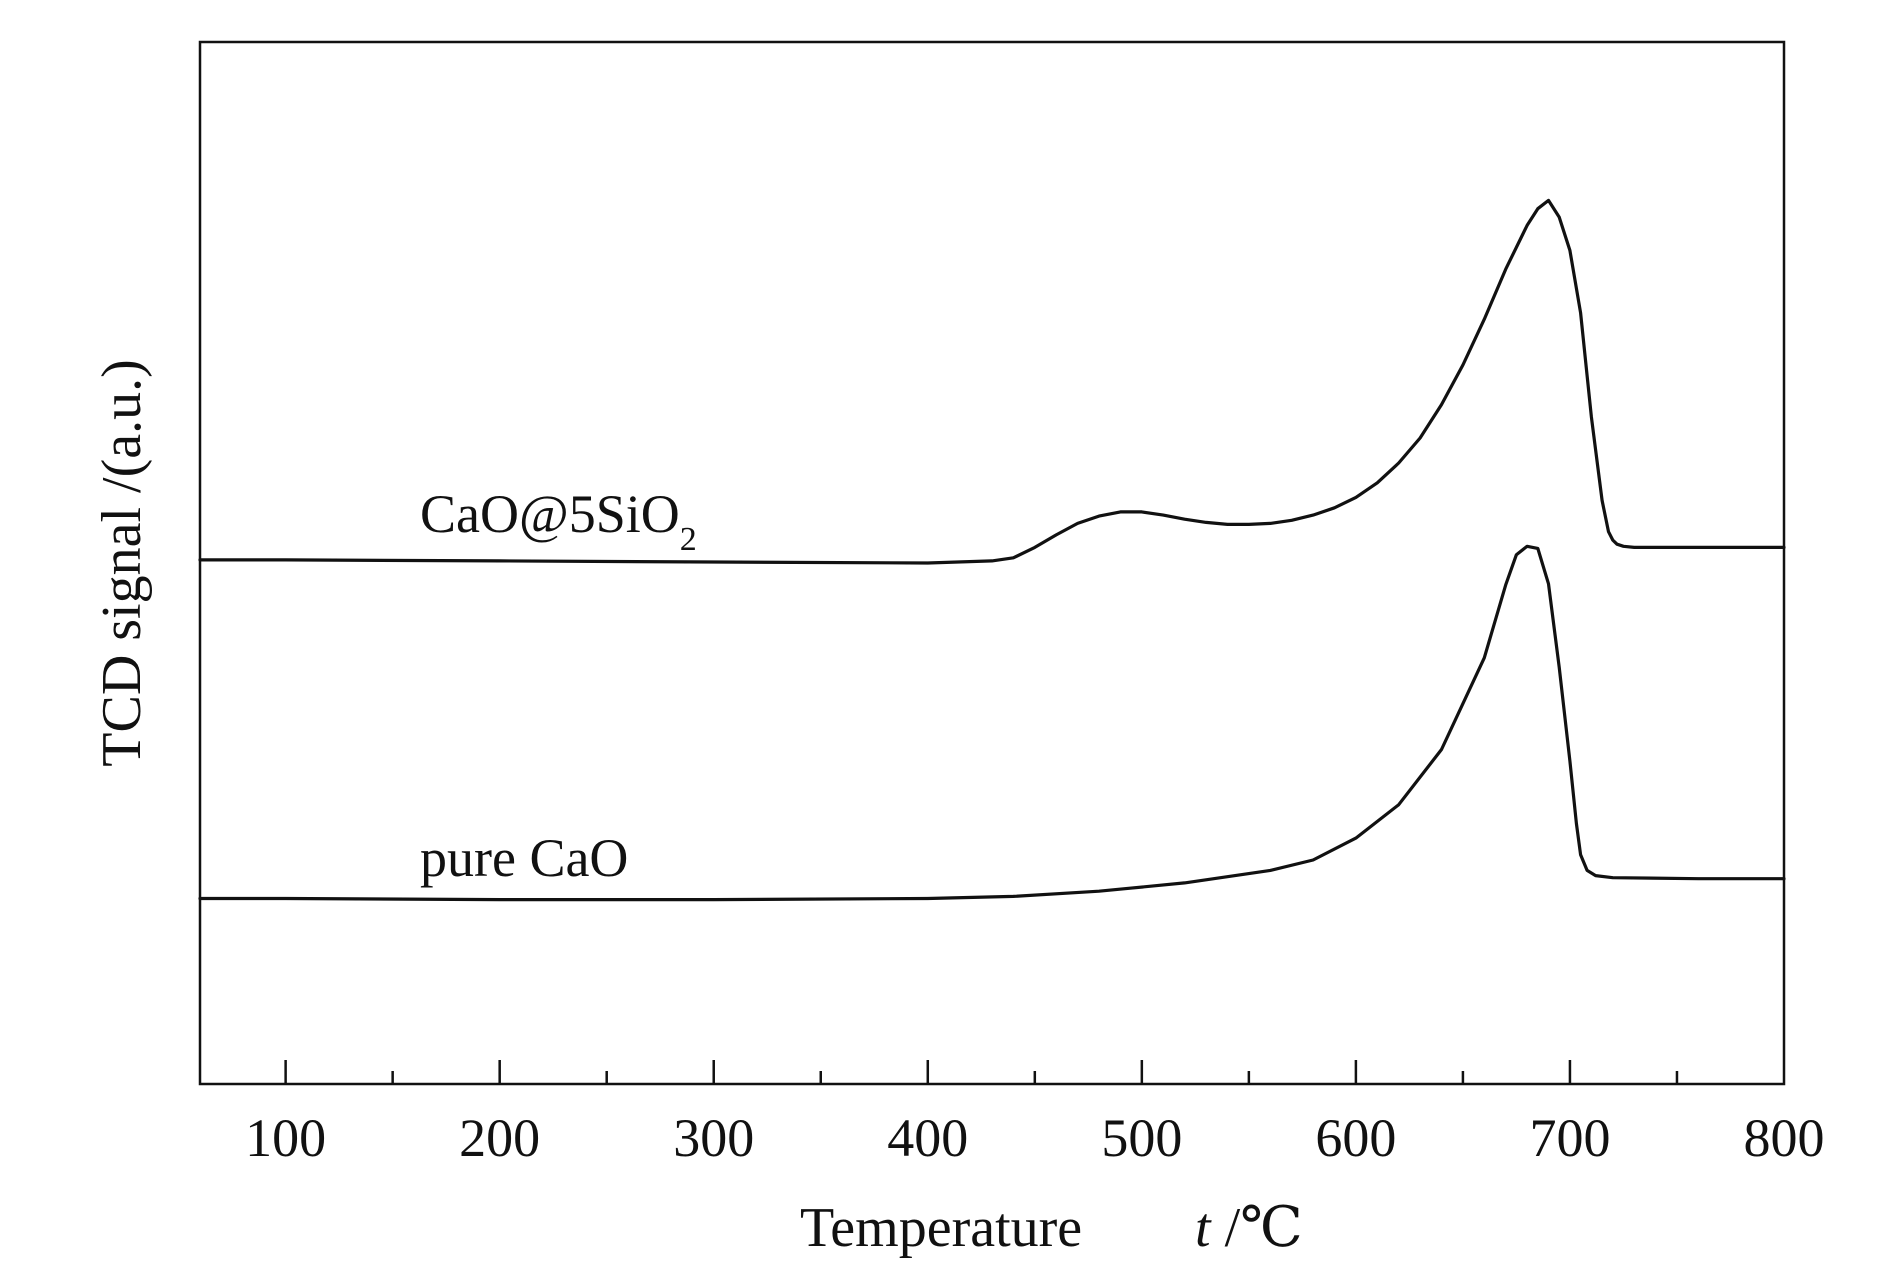  What do you see at coordinates (285, 1138) in the screenshot?
I see `x-tick-label: 100` at bounding box center [285, 1138].